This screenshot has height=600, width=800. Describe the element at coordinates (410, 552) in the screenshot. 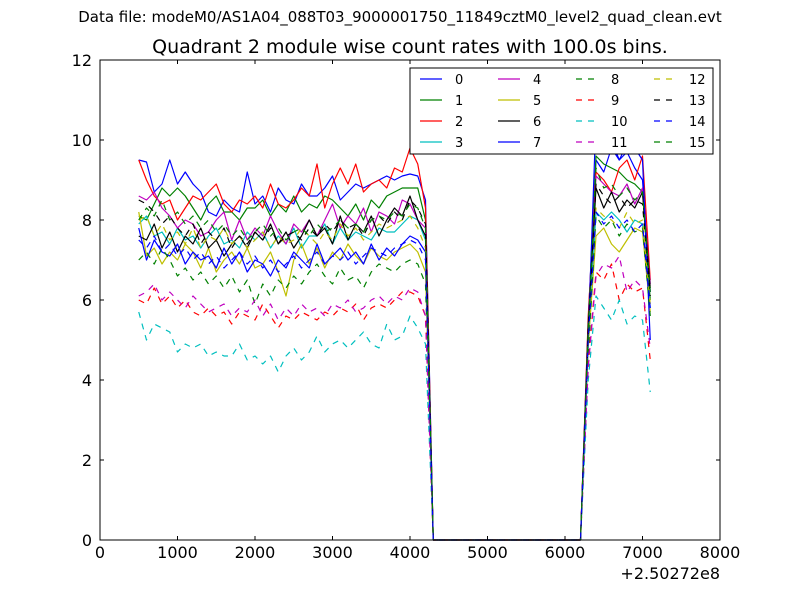

I see `x-tick-label: 4000` at that location.